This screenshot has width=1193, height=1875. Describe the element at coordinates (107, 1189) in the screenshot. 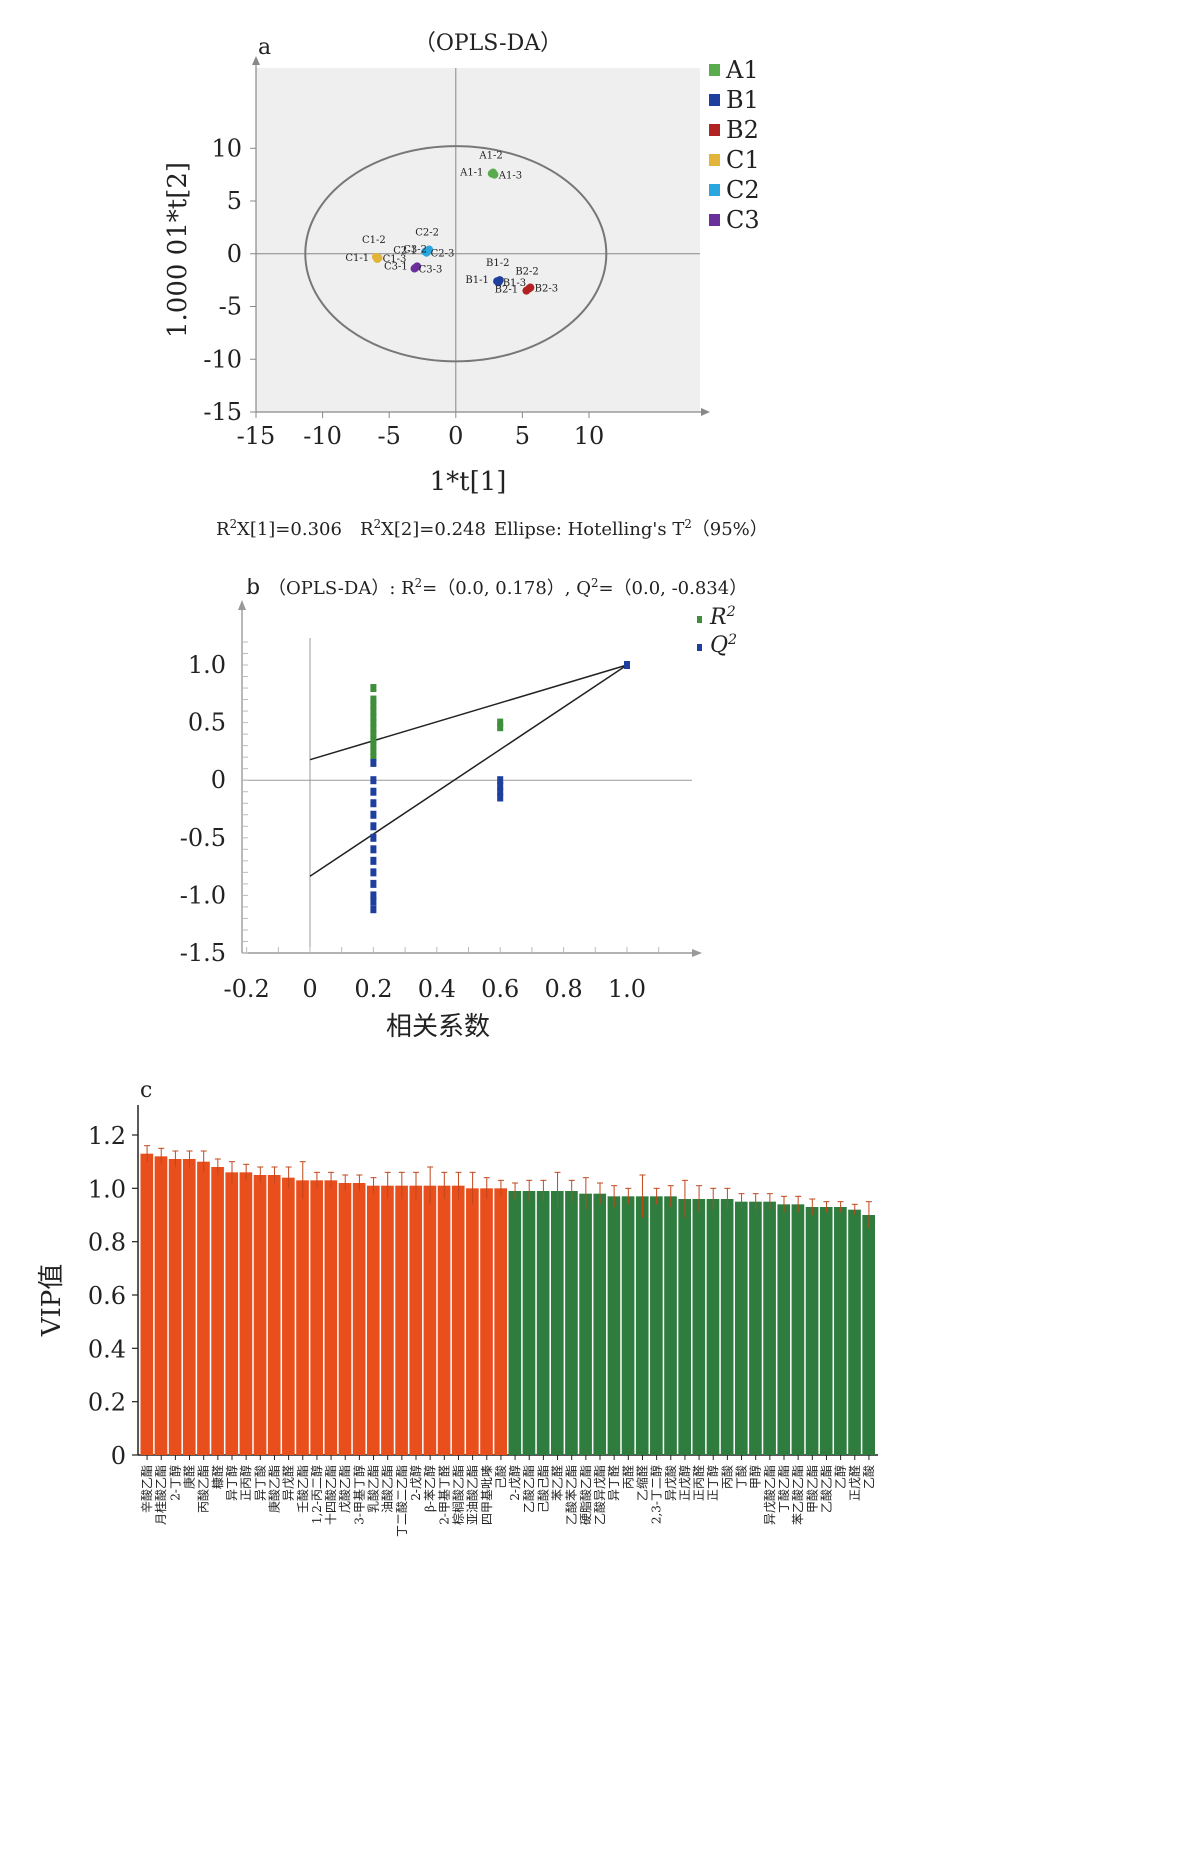

I see `y-tick-label: 1.0` at that location.